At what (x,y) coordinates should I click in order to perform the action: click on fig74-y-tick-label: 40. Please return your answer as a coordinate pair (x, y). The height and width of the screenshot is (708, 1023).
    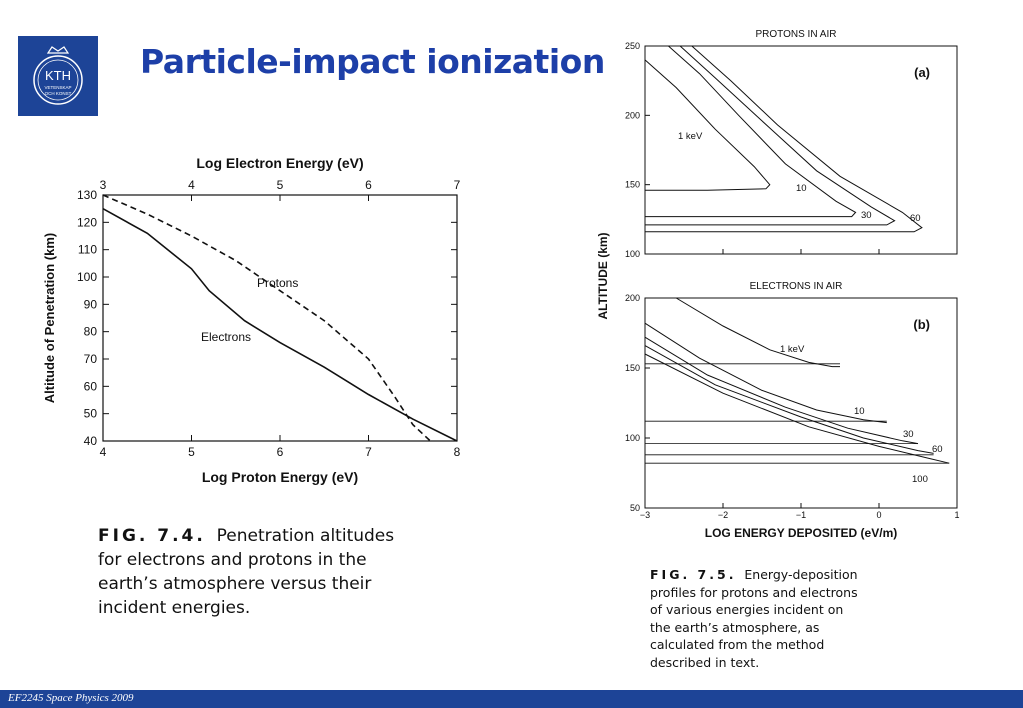
    Looking at the image, I should click on (91, 441).